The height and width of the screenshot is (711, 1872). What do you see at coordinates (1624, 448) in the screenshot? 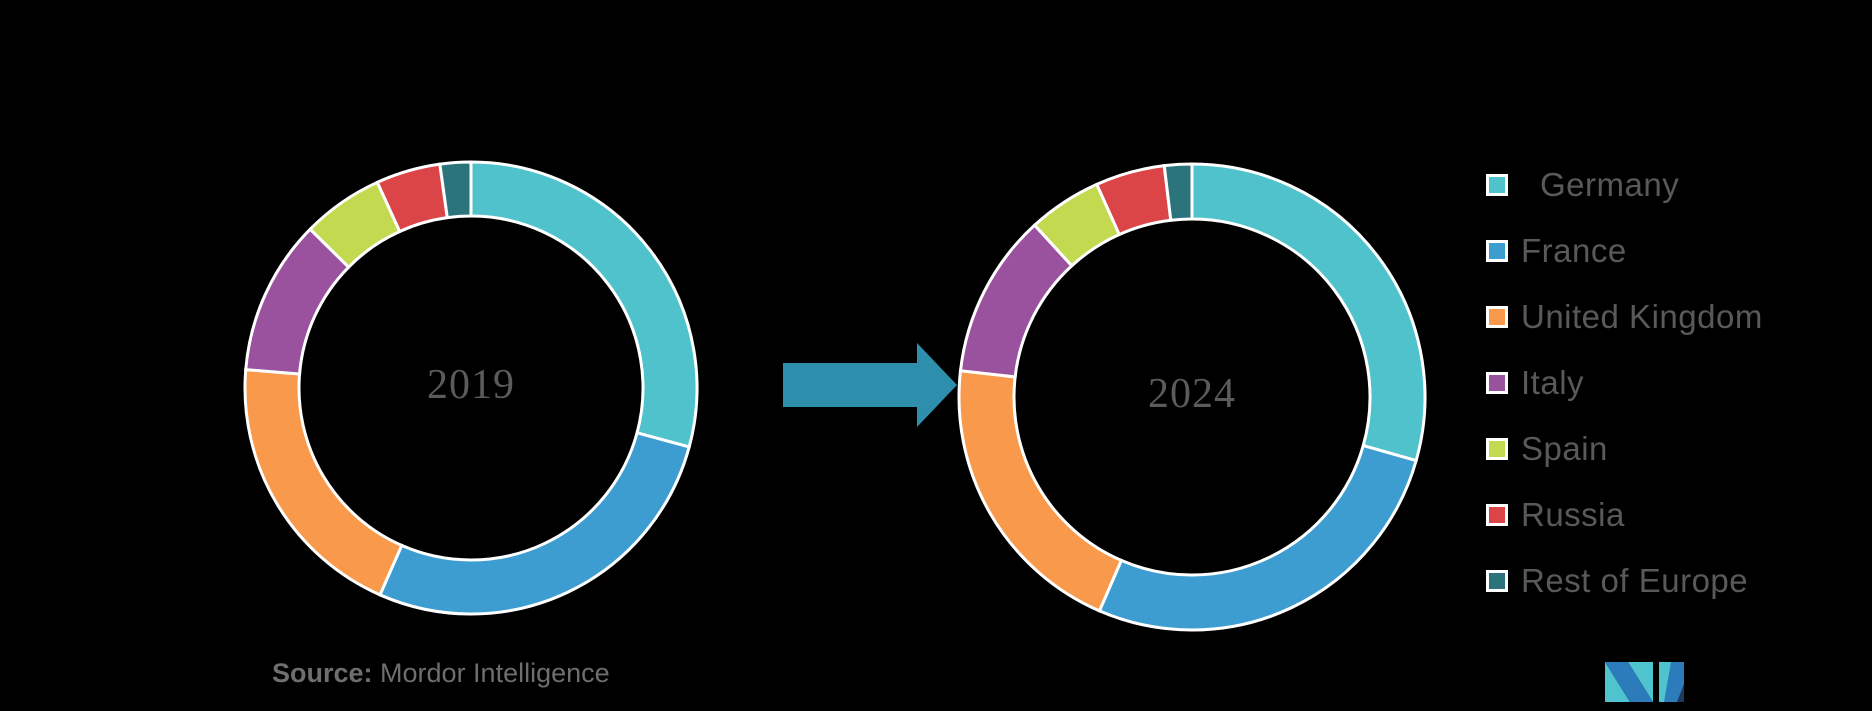
I see `legend-item-spain: Spain` at bounding box center [1624, 448].